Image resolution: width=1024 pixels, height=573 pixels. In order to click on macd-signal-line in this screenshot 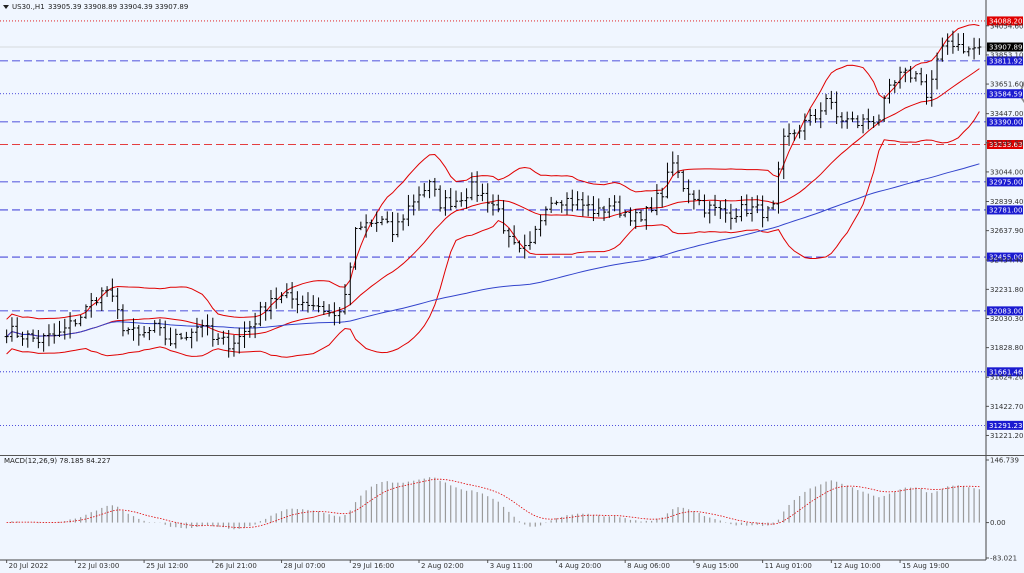, I will do `click(493, 503)`.